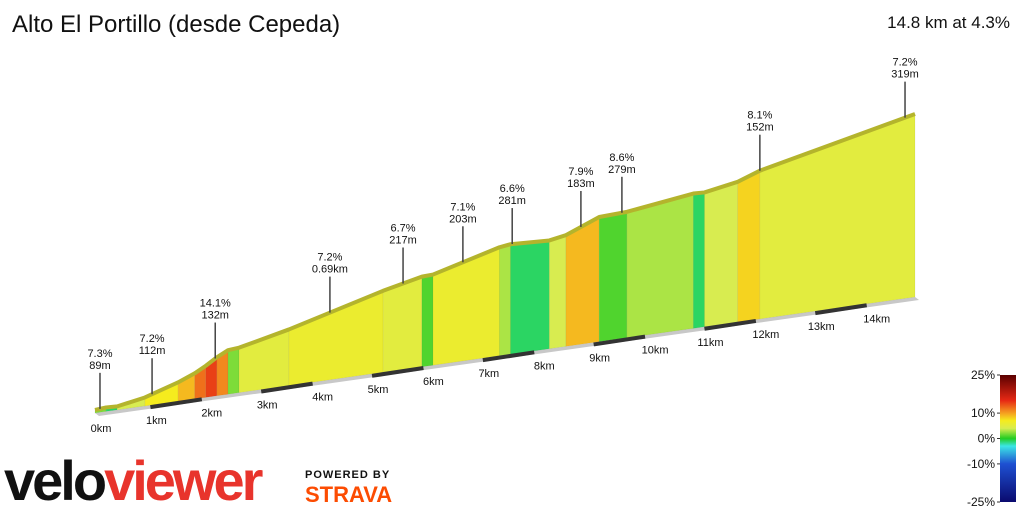 The image size is (1024, 512). Describe the element at coordinates (512, 189) in the screenshot. I see `annotation-gradient: 6.6%` at that location.